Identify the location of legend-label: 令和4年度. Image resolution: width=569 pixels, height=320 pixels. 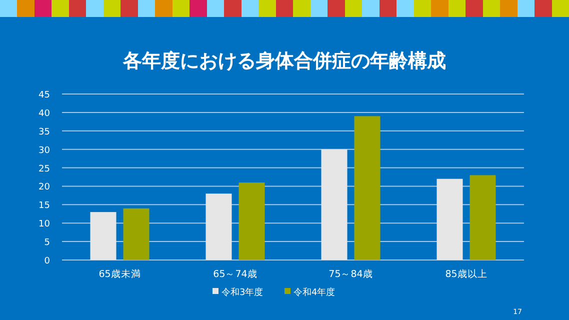
(315, 292).